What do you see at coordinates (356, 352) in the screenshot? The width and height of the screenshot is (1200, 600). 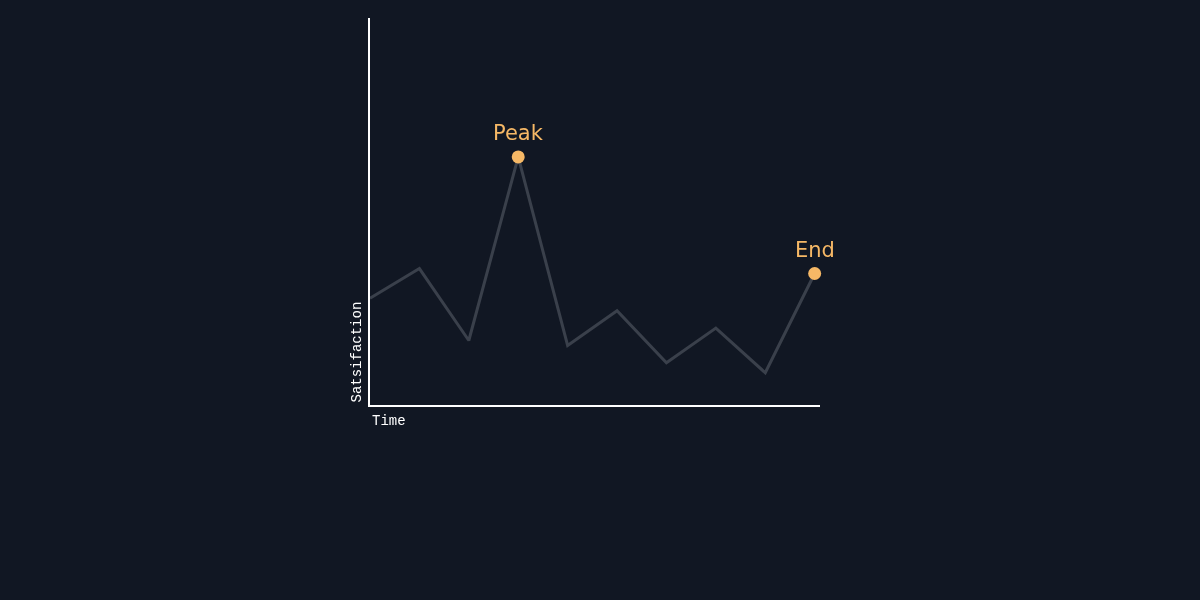 I see `y-axis-title: Satsifaction` at bounding box center [356, 352].